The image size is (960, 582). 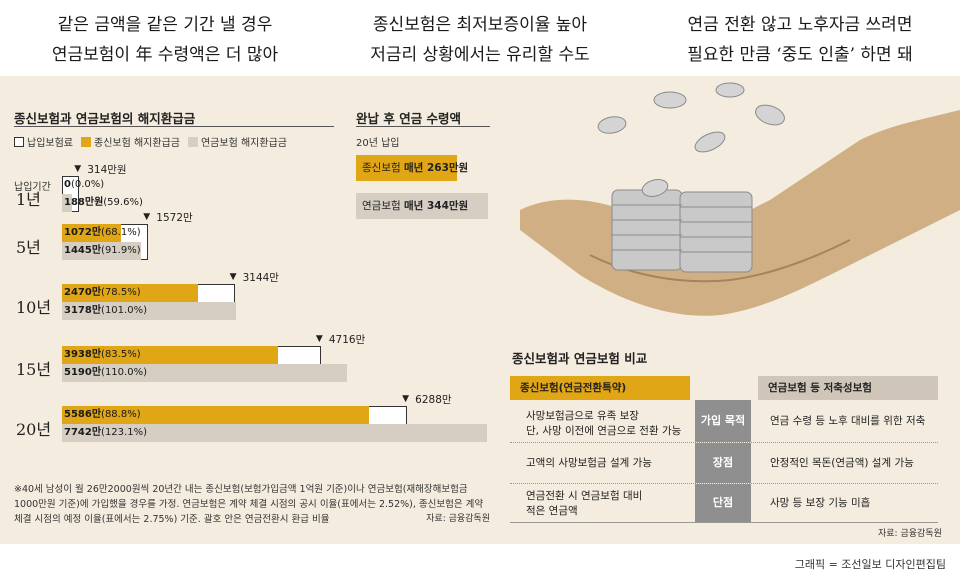 I want to click on headline-2-line2: 저금리 상황에서는 유리할 수도, so click(x=480, y=55).